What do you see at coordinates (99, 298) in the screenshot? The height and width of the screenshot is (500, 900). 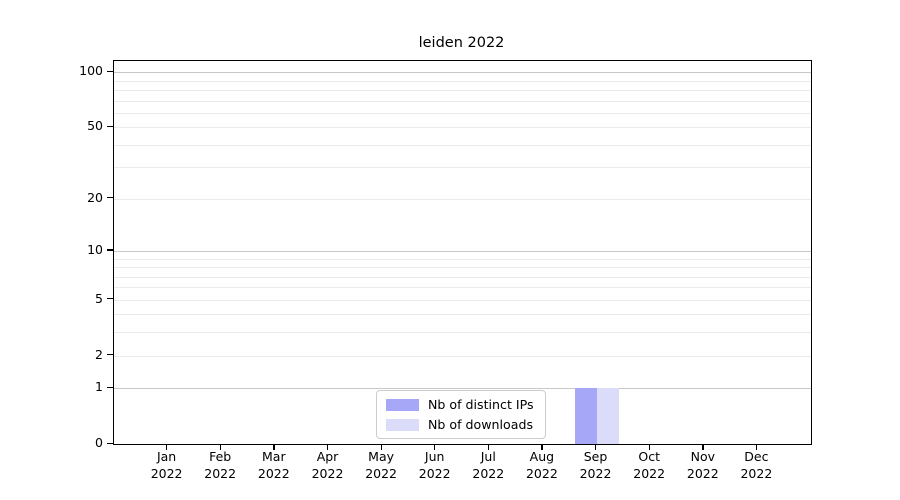 I see `y-tick-label: 5` at bounding box center [99, 298].